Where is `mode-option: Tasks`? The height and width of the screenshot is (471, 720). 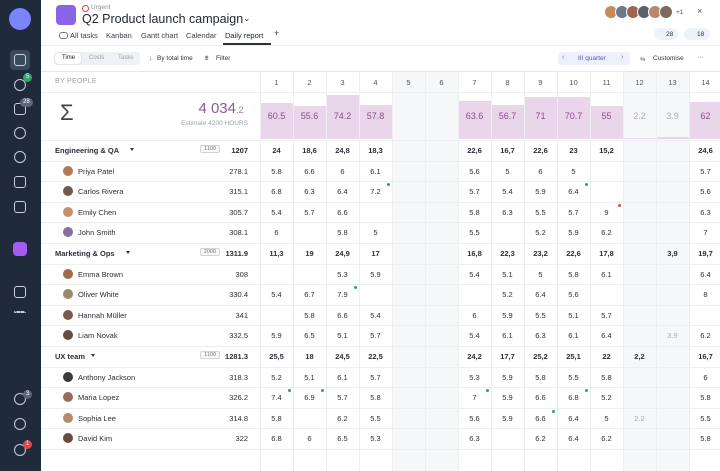 mode-option: Tasks is located at coordinates (126, 58).